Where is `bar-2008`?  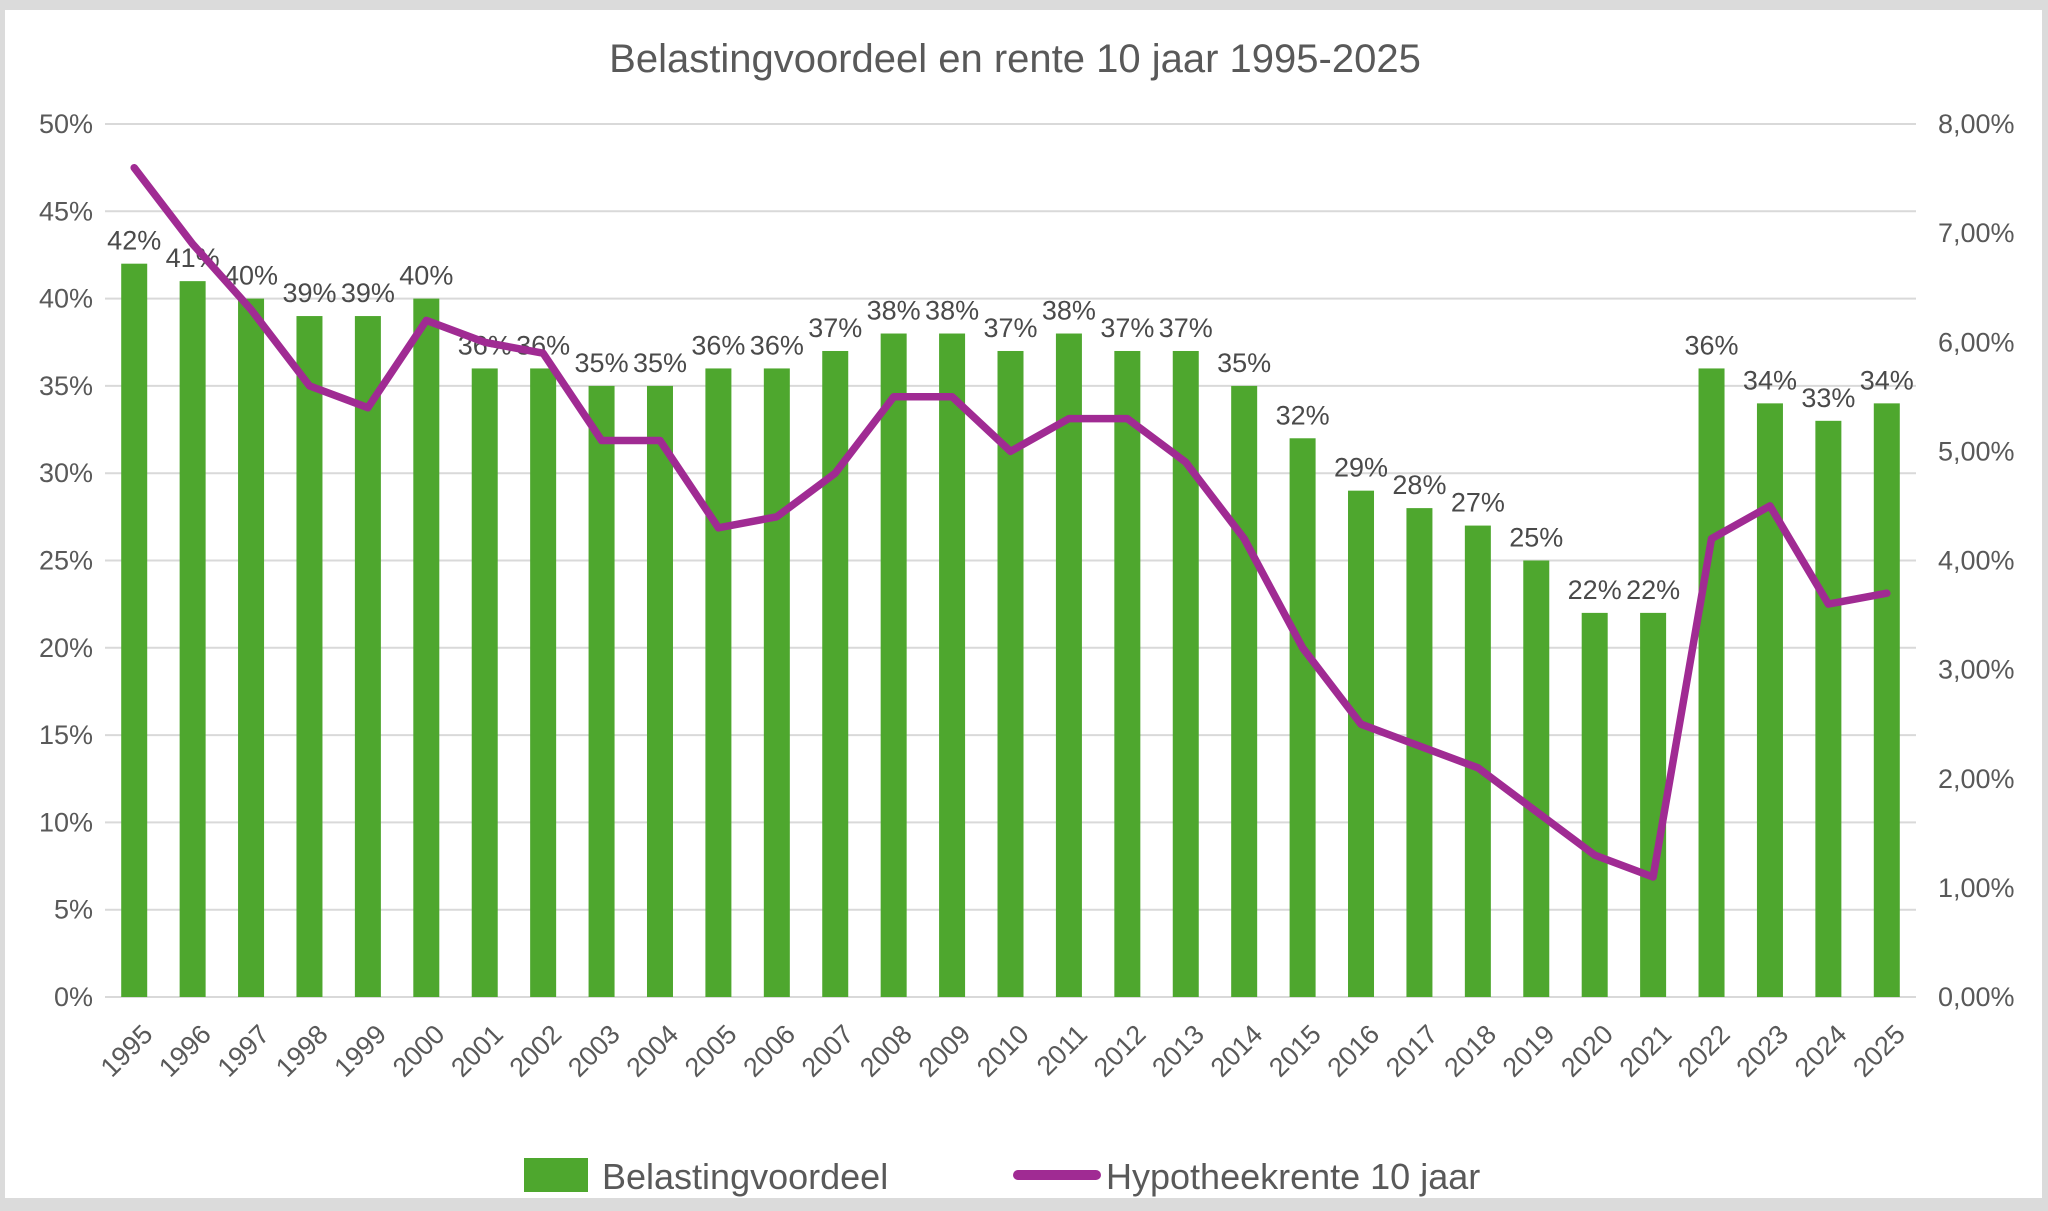 bar-2008 is located at coordinates (893, 665).